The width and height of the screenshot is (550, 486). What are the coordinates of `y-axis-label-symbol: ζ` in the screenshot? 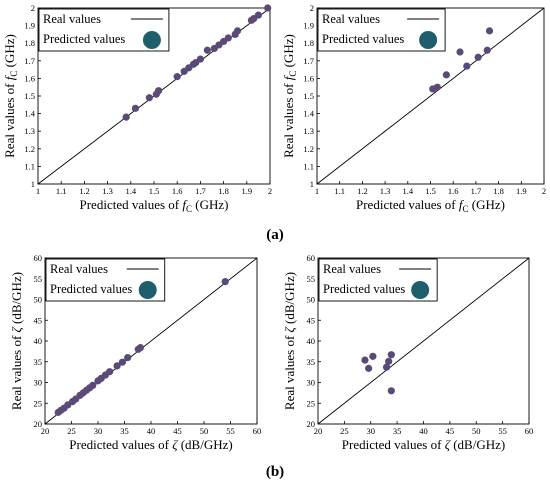 It's located at (289, 329).